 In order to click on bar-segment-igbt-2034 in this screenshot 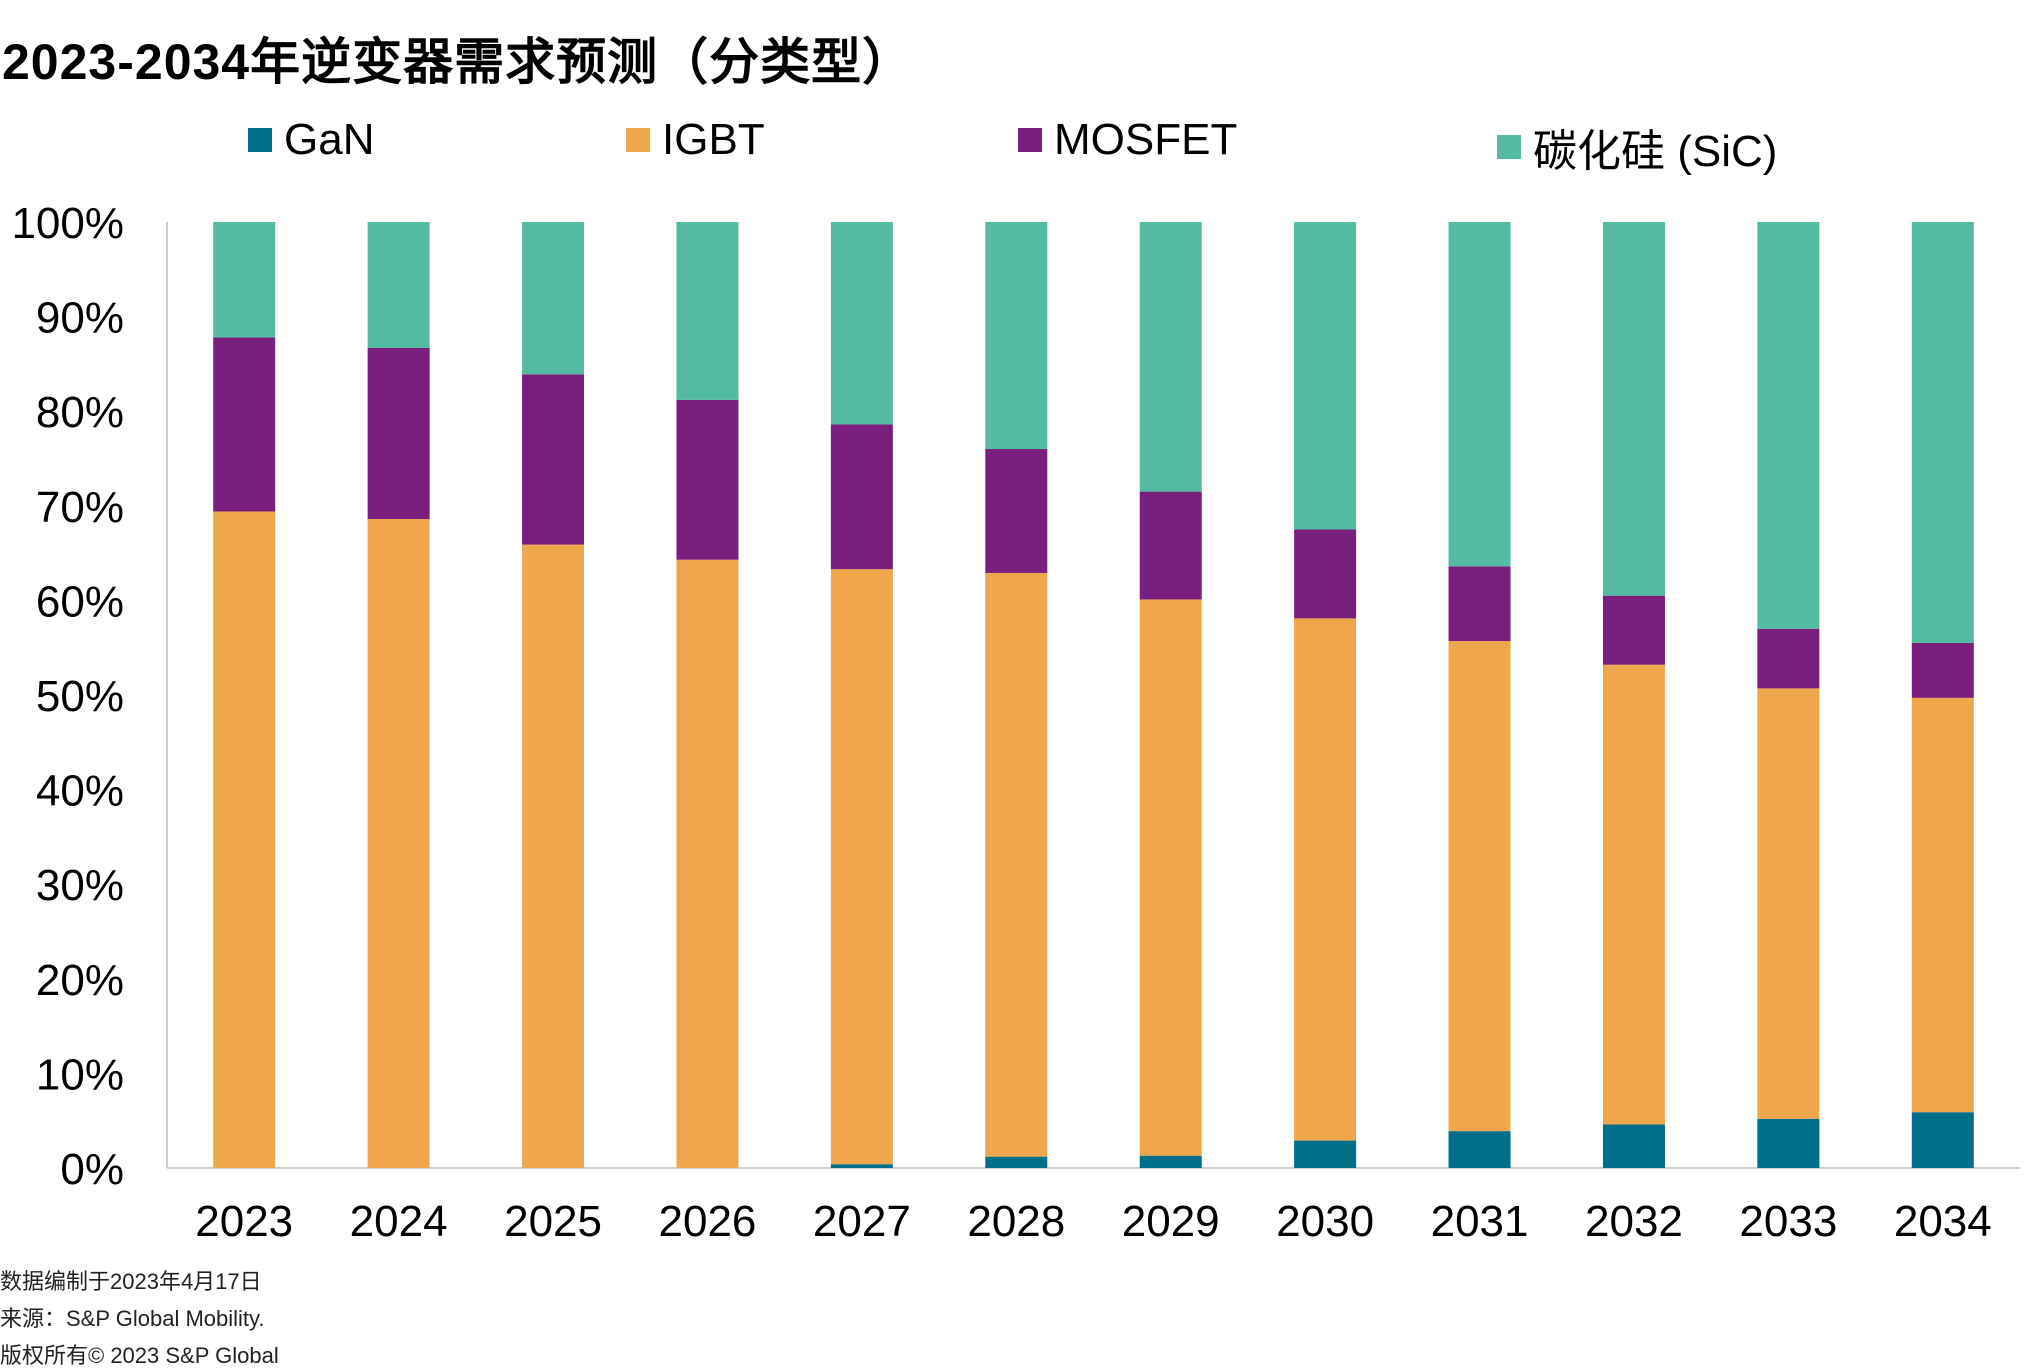, I will do `click(1942, 905)`.